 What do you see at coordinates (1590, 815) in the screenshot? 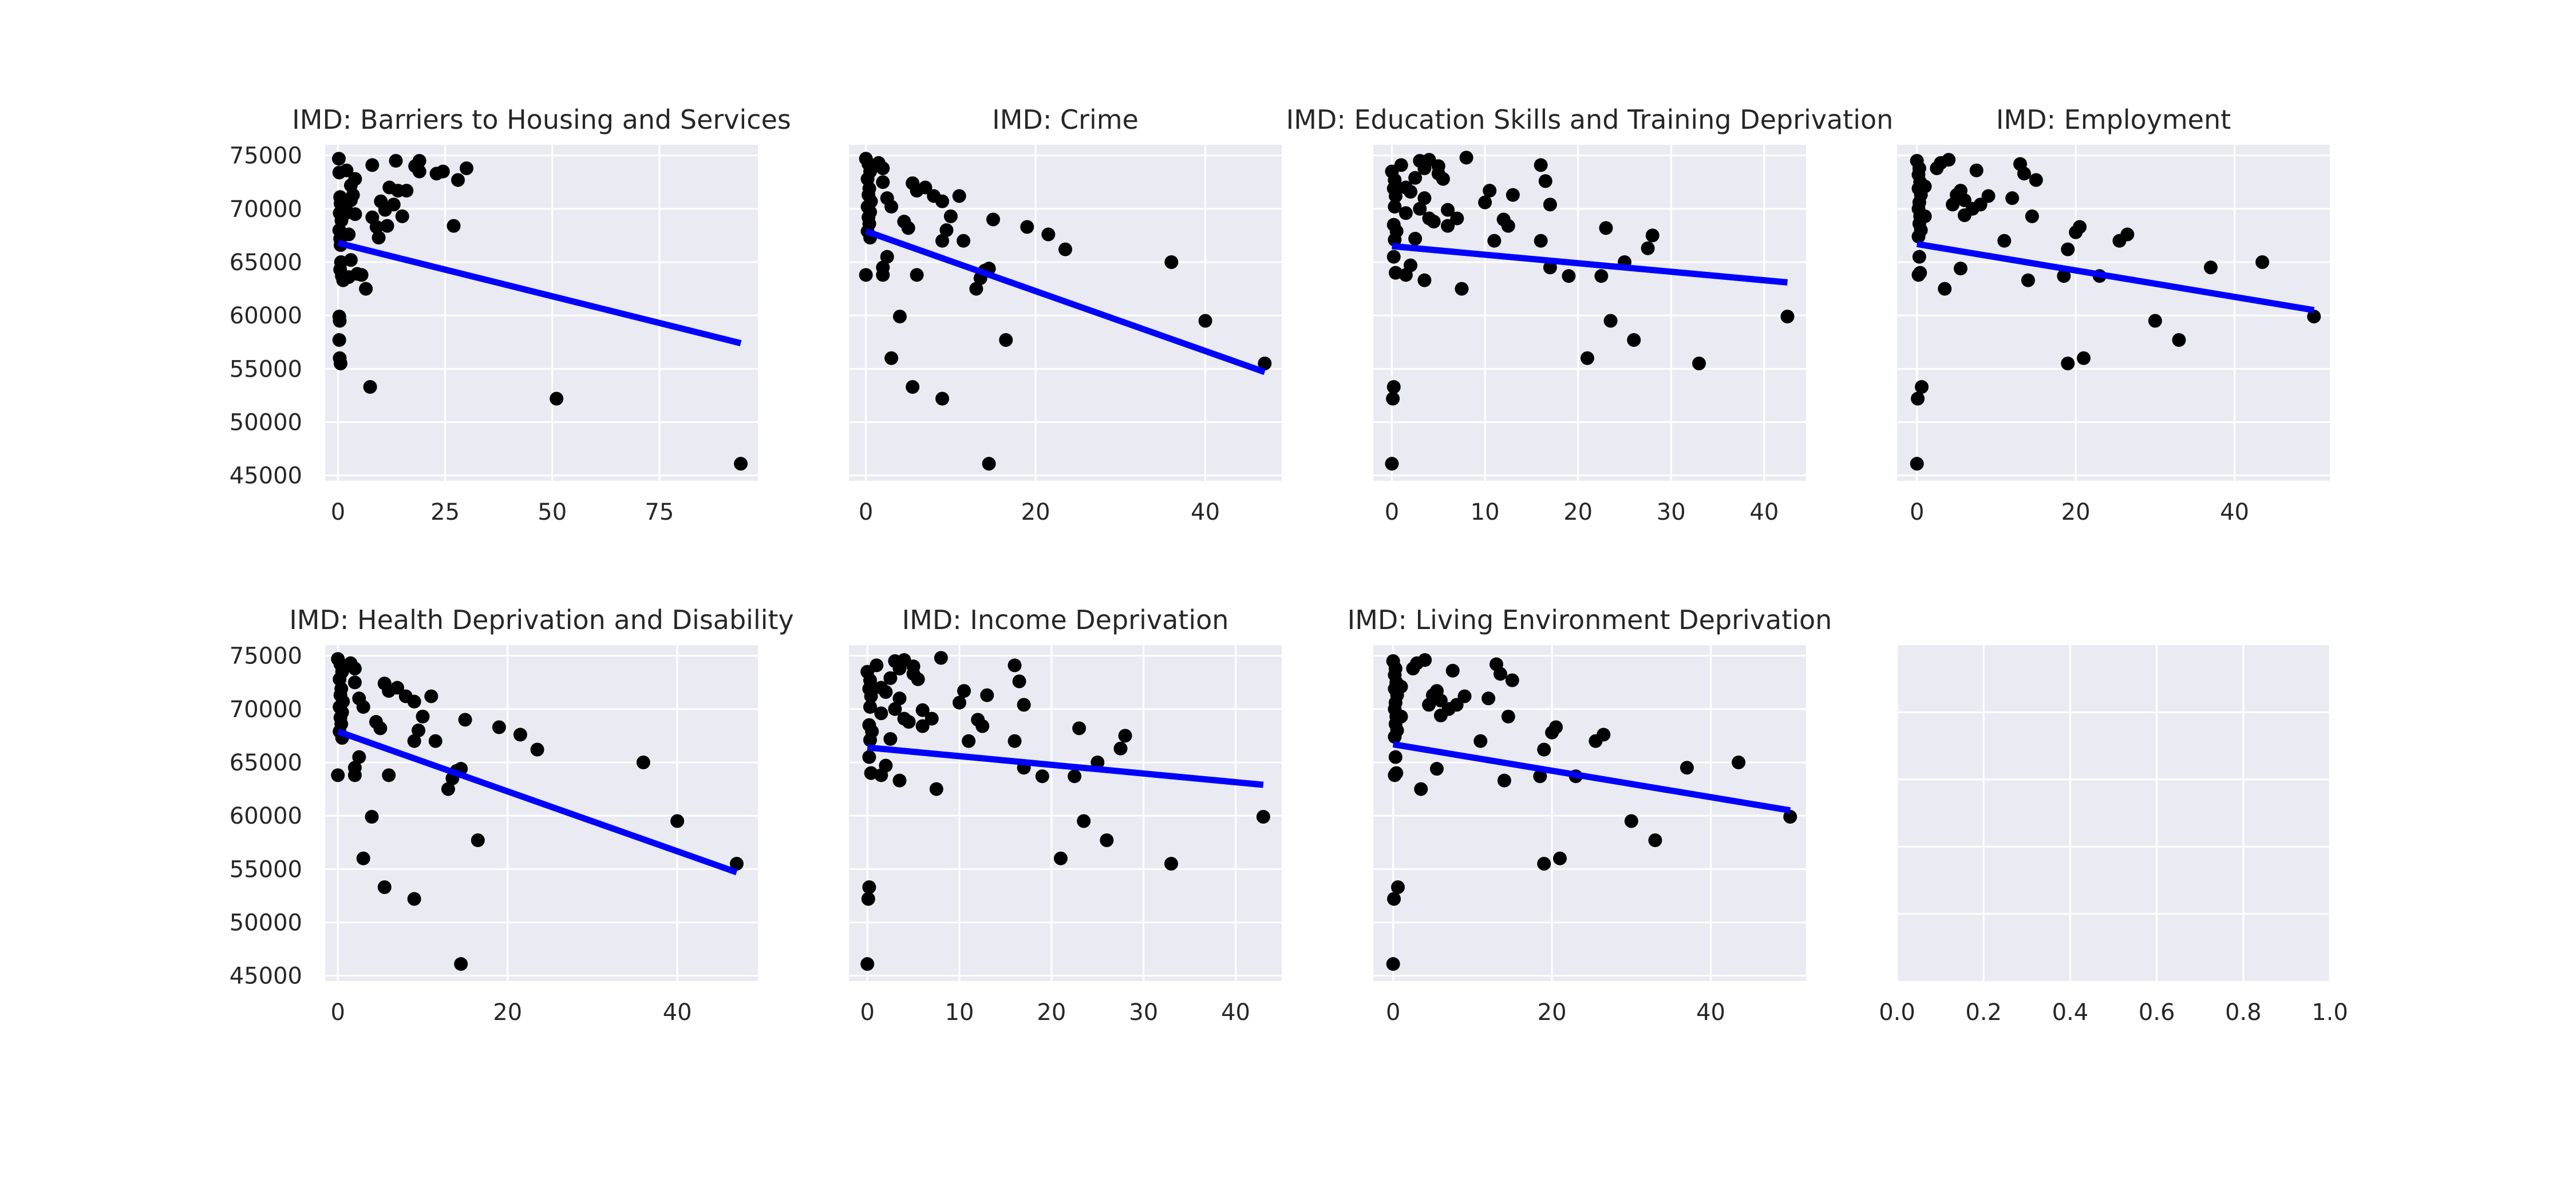
I see `subplot-7: 0 20 40 IMD: Living Environment Deprivation` at bounding box center [1590, 815].